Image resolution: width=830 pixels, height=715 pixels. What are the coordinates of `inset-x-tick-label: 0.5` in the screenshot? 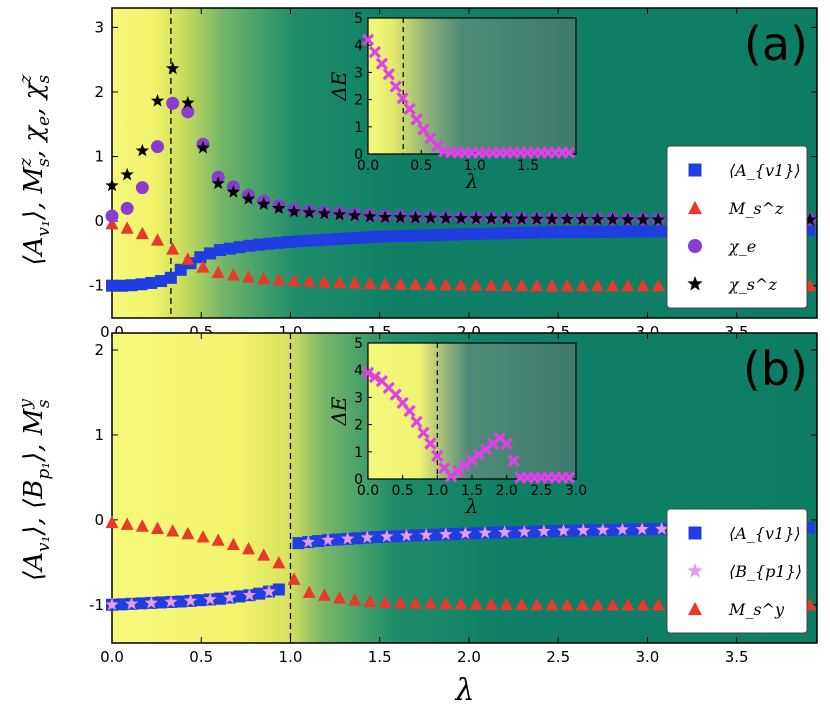 It's located at (421, 166).